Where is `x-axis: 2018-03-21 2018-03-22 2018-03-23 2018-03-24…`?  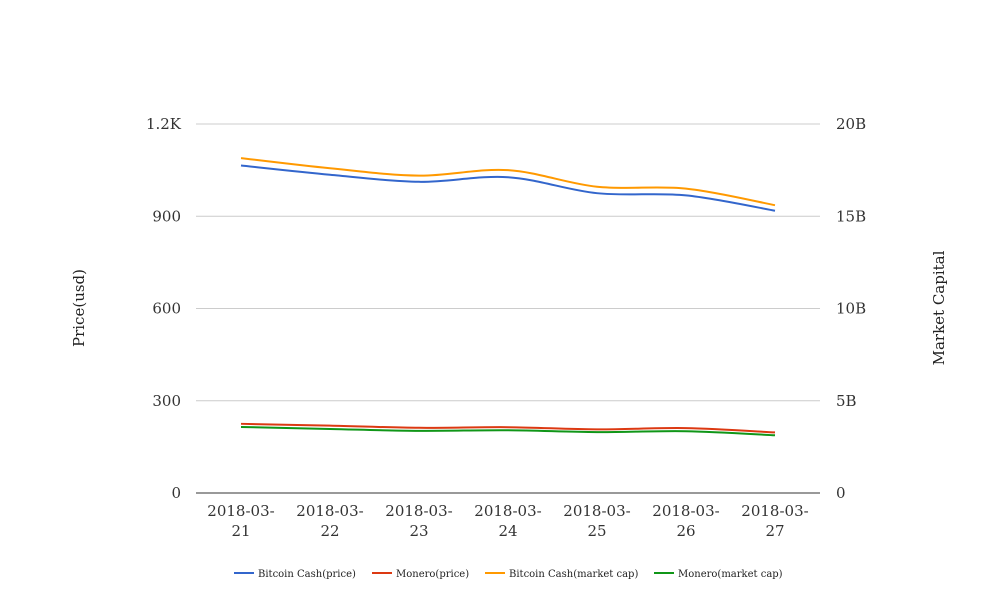 x-axis: 2018-03-21 2018-03-22 2018-03-23 2018-03-24… is located at coordinates (508, 516).